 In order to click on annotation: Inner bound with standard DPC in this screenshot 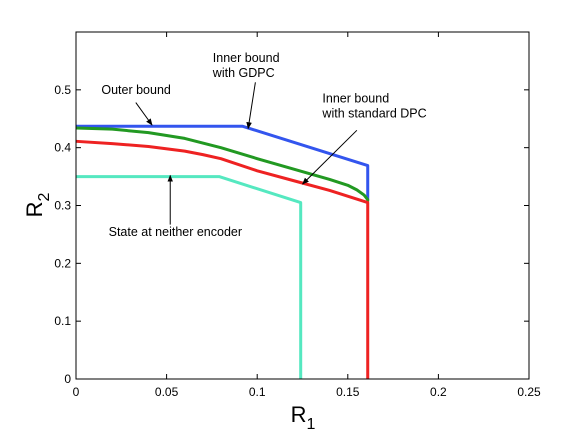, I will do `click(364, 138)`.